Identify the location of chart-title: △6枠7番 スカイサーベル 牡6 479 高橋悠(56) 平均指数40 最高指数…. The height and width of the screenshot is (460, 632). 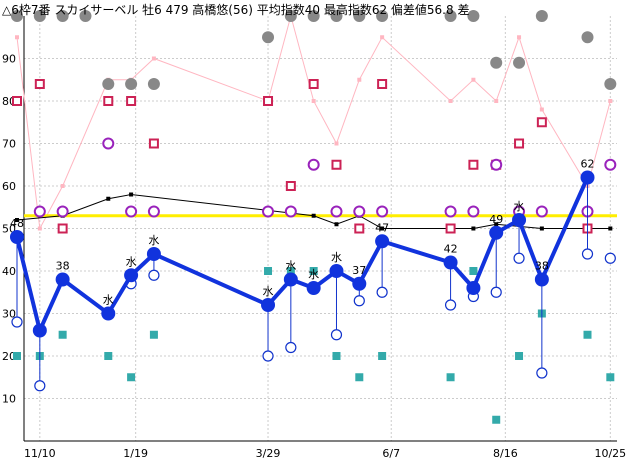
(235, 9).